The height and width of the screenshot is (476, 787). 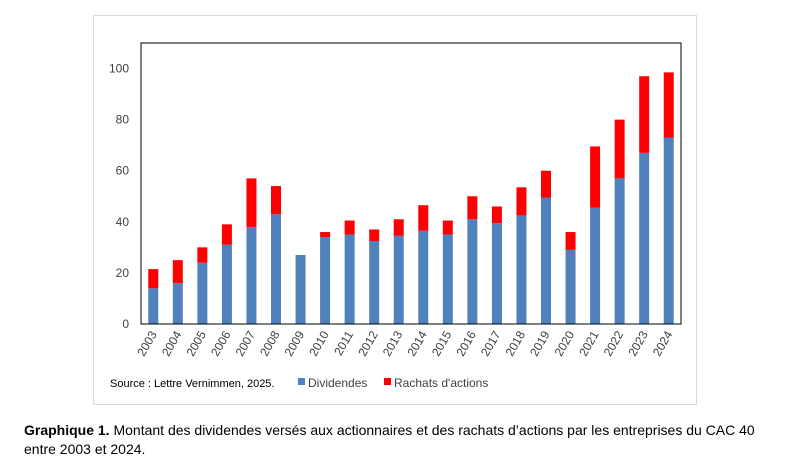 What do you see at coordinates (119, 196) in the screenshot?
I see `y-axis: 0 20 40 60 80 100` at bounding box center [119, 196].